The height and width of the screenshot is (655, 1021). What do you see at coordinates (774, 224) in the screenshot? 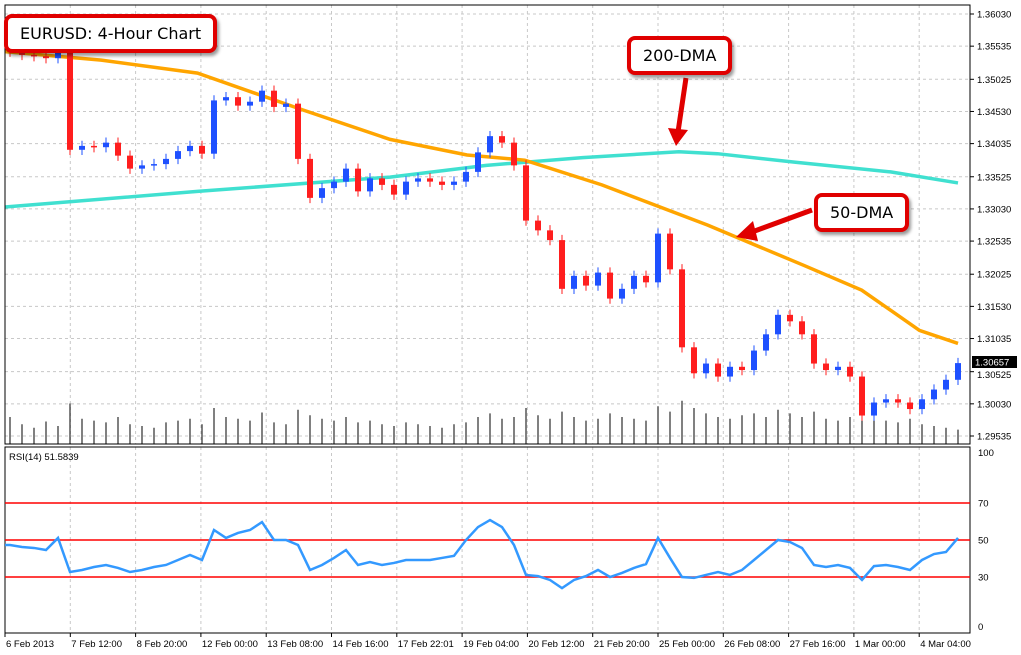
I see `callout-arrow-50dma` at bounding box center [774, 224].